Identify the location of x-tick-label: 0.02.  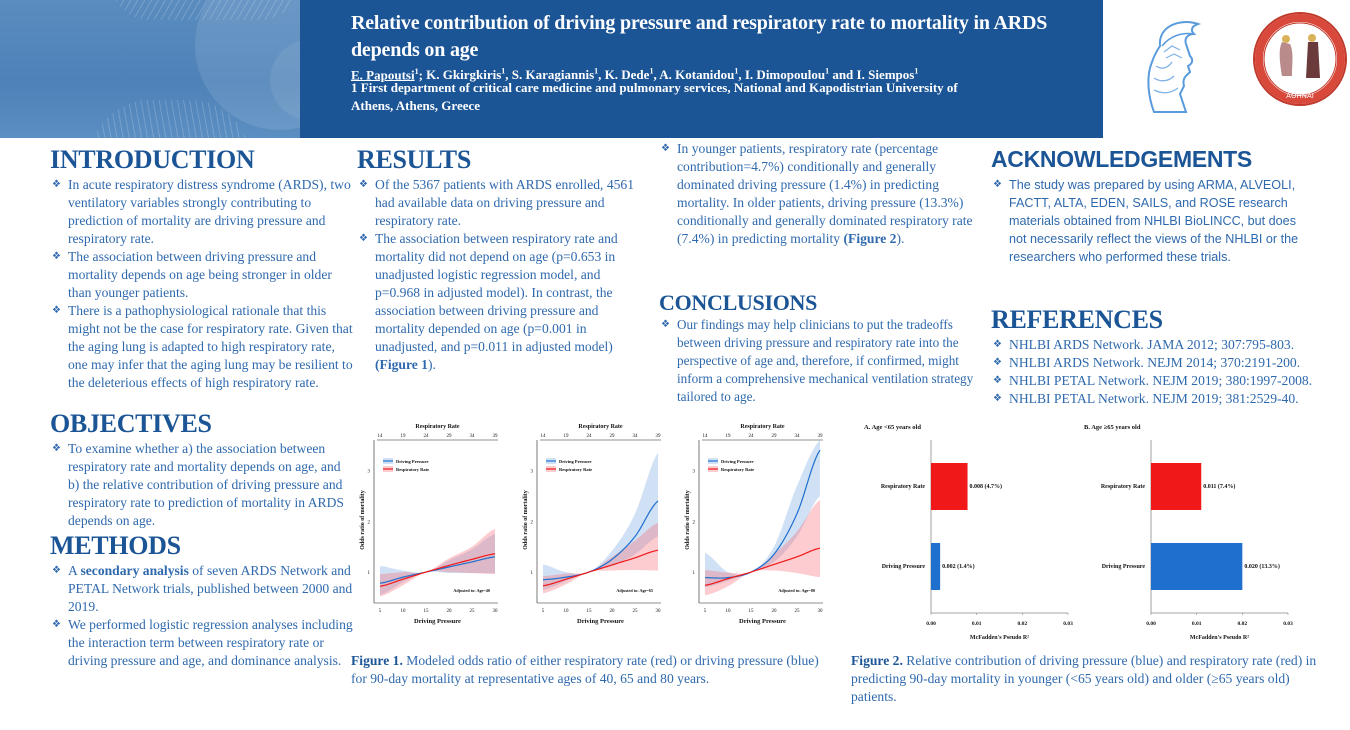
(1243, 624).